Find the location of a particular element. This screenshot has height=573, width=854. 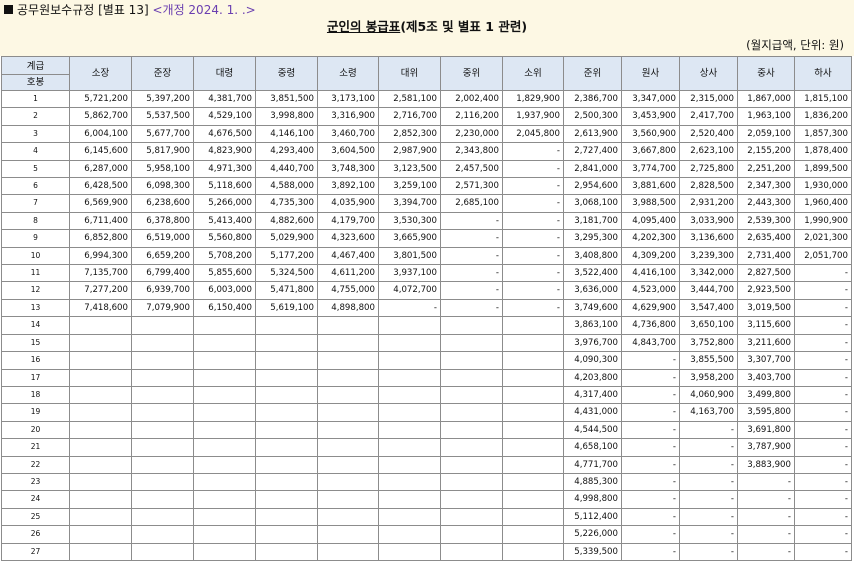

salary-cell: 4,293,400 is located at coordinates (286, 151).